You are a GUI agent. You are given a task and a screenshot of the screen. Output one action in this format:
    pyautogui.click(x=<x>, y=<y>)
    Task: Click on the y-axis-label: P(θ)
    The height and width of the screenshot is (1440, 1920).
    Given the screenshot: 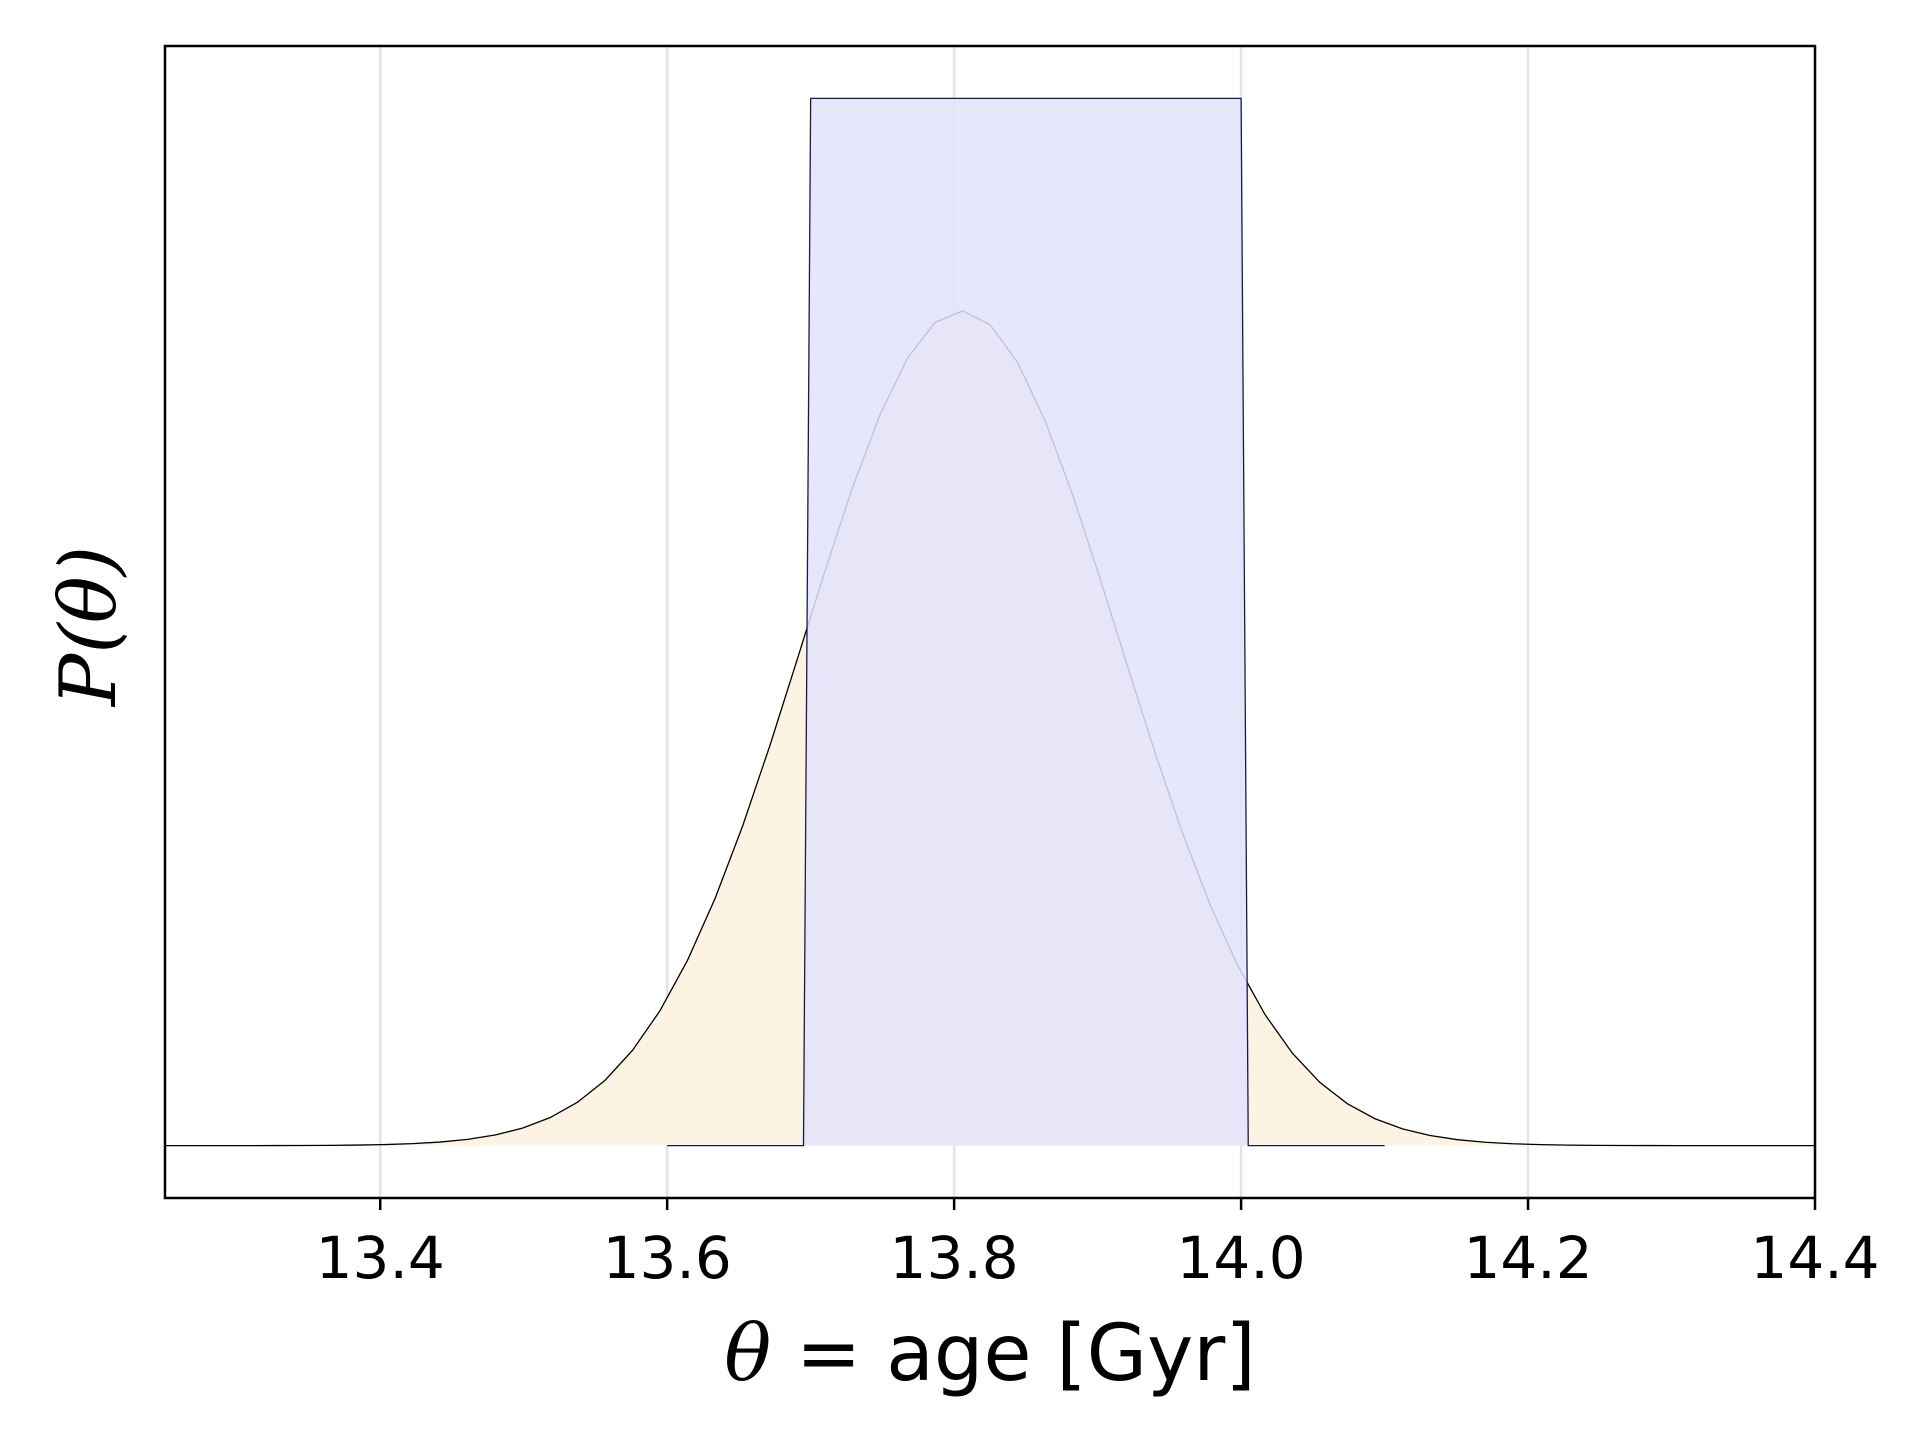 What is the action you would take?
    pyautogui.click(x=89, y=627)
    